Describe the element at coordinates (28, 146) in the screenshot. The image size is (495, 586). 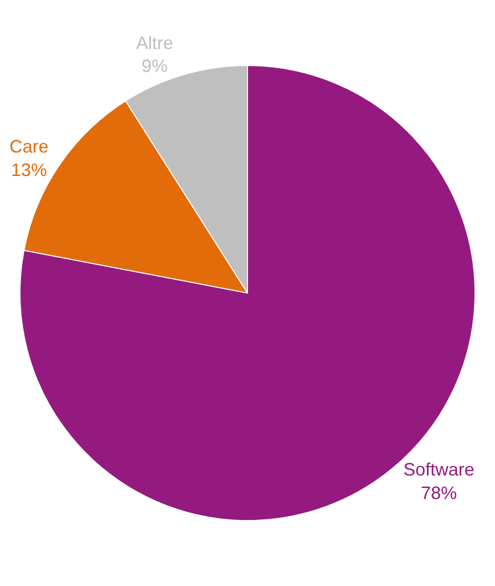
I see `slice-label: Care` at that location.